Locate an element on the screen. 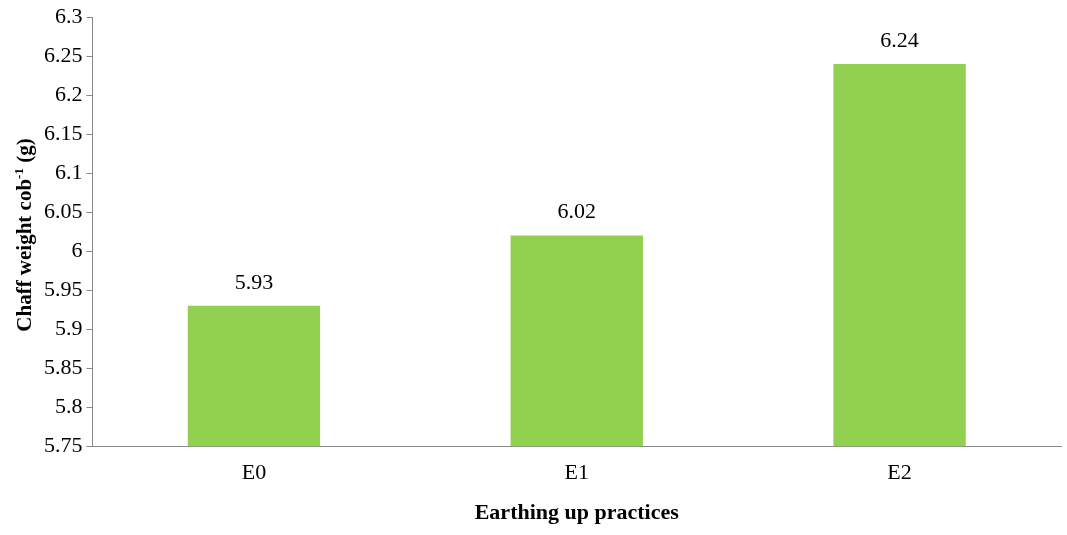  data-label: 5.93 is located at coordinates (254, 281).